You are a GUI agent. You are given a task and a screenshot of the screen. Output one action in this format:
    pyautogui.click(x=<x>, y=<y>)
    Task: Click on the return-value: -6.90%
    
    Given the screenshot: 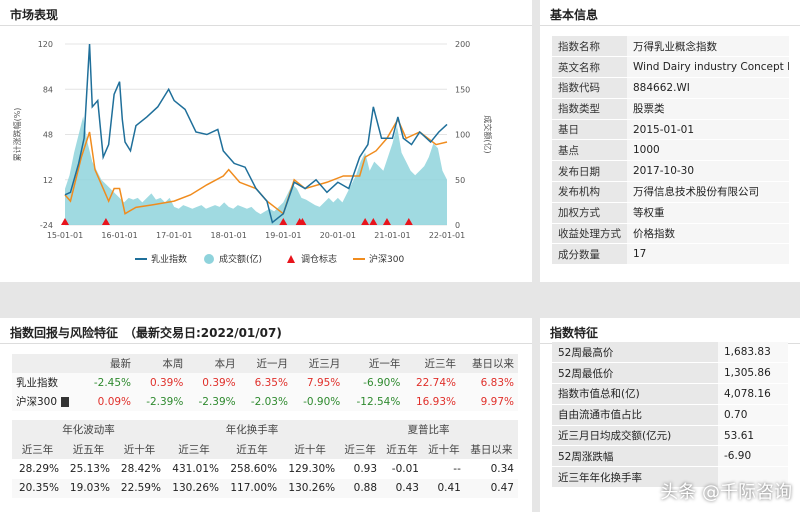 What is the action you would take?
    pyautogui.click(x=374, y=382)
    